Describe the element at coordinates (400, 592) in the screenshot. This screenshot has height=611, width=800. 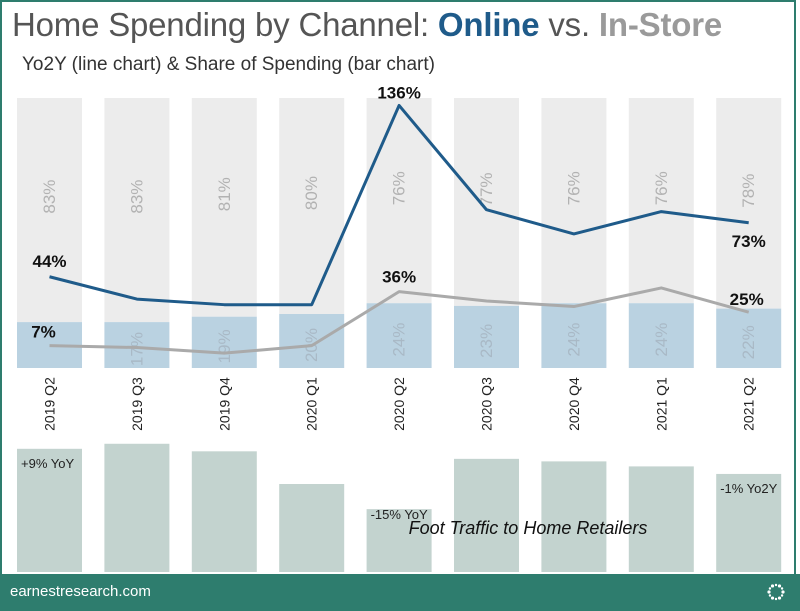
I see `footer-bar: earnestresearch.com` at that location.